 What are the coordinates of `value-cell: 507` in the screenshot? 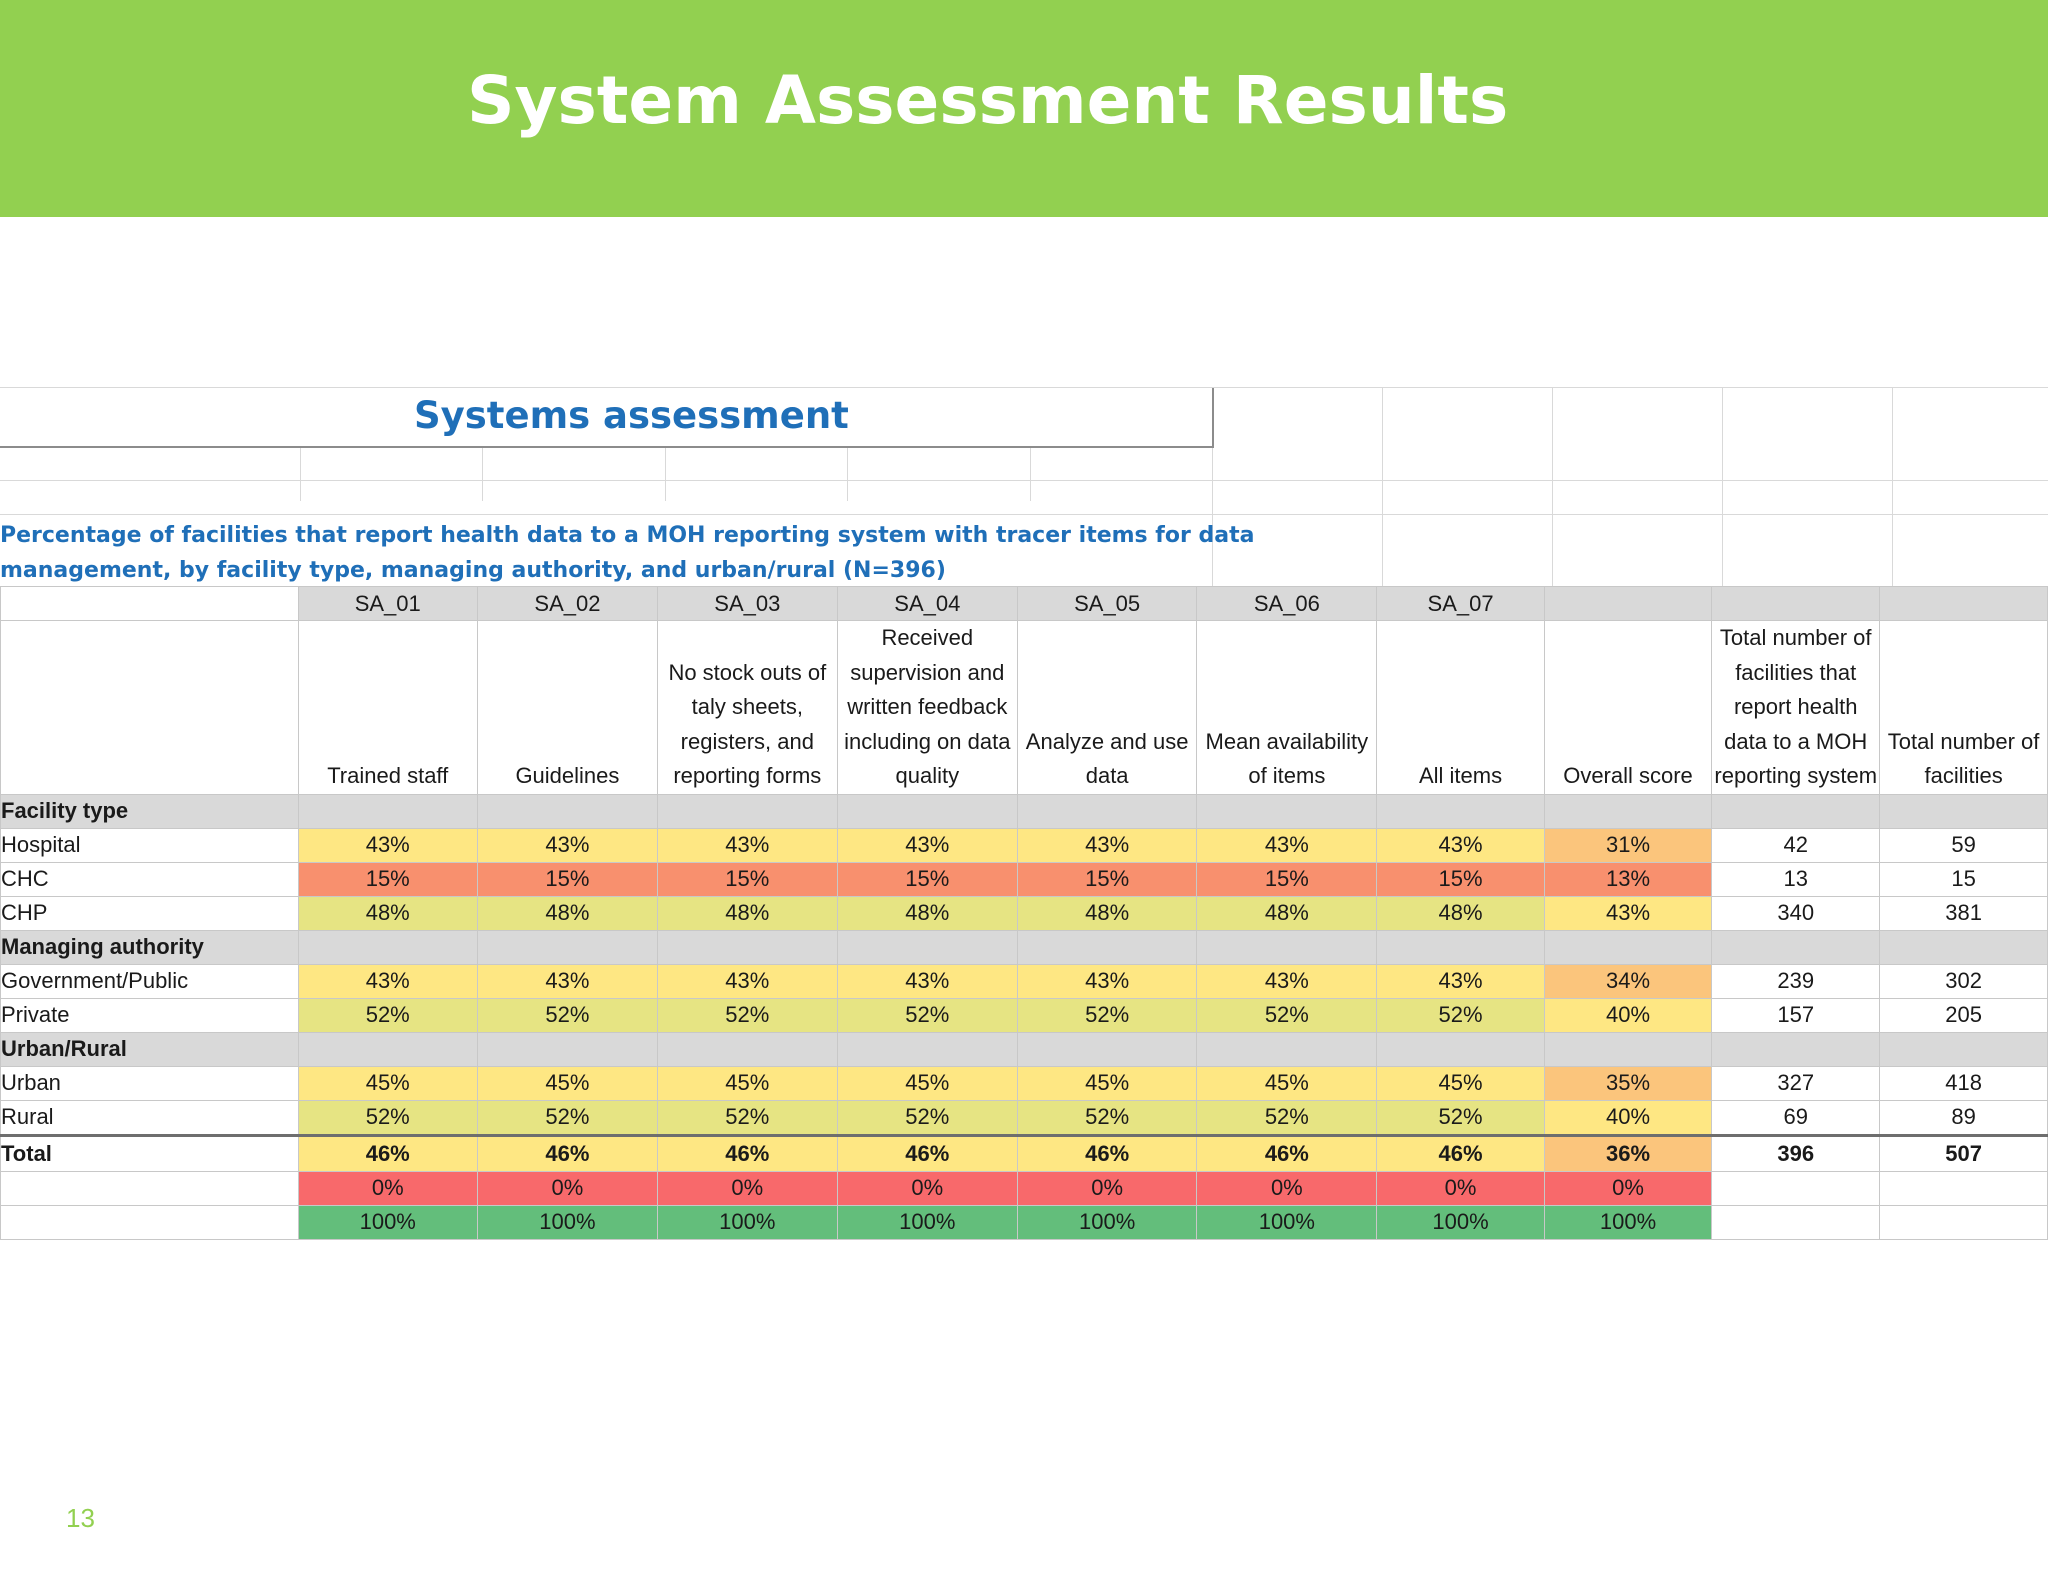 It's located at (1963, 1152).